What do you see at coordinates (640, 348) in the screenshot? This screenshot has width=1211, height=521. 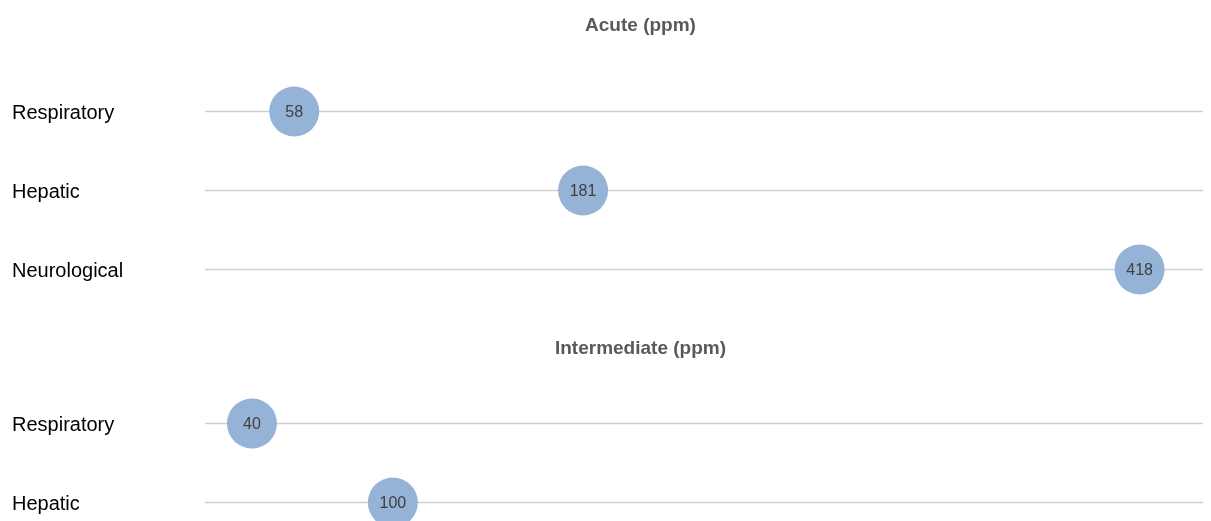 I see `chart-title: Intermediate (ppm)` at bounding box center [640, 348].